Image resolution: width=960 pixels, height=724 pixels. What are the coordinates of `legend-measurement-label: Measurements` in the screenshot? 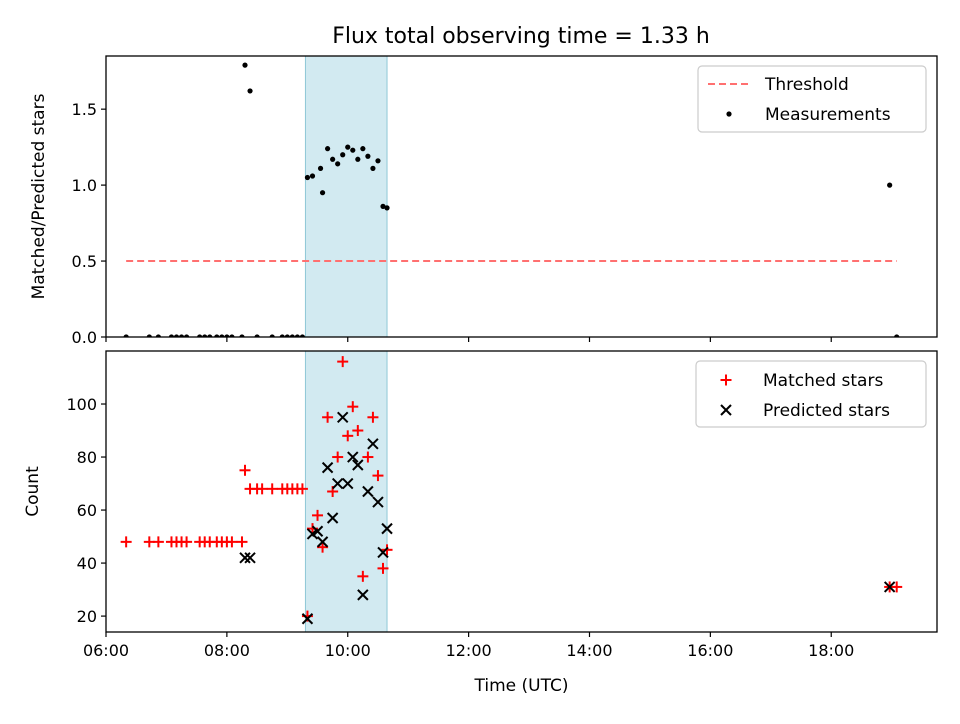 It's located at (828, 115).